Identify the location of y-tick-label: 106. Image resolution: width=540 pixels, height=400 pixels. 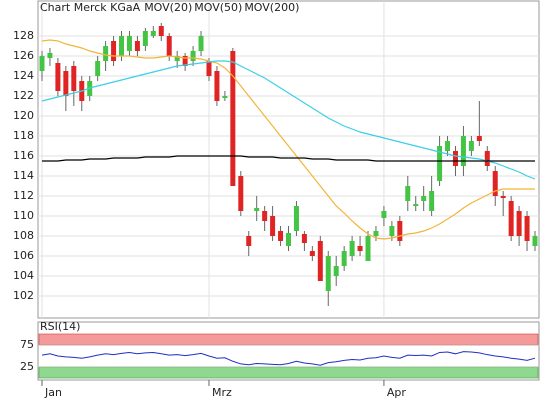
(23, 255).